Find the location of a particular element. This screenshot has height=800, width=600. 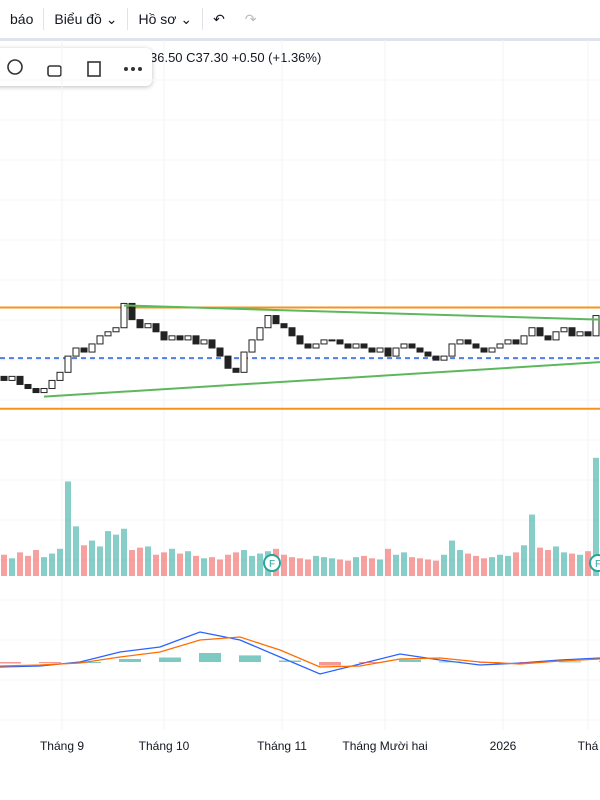

menu-item: Hồ sơ ⌄ is located at coordinates (165, 18).